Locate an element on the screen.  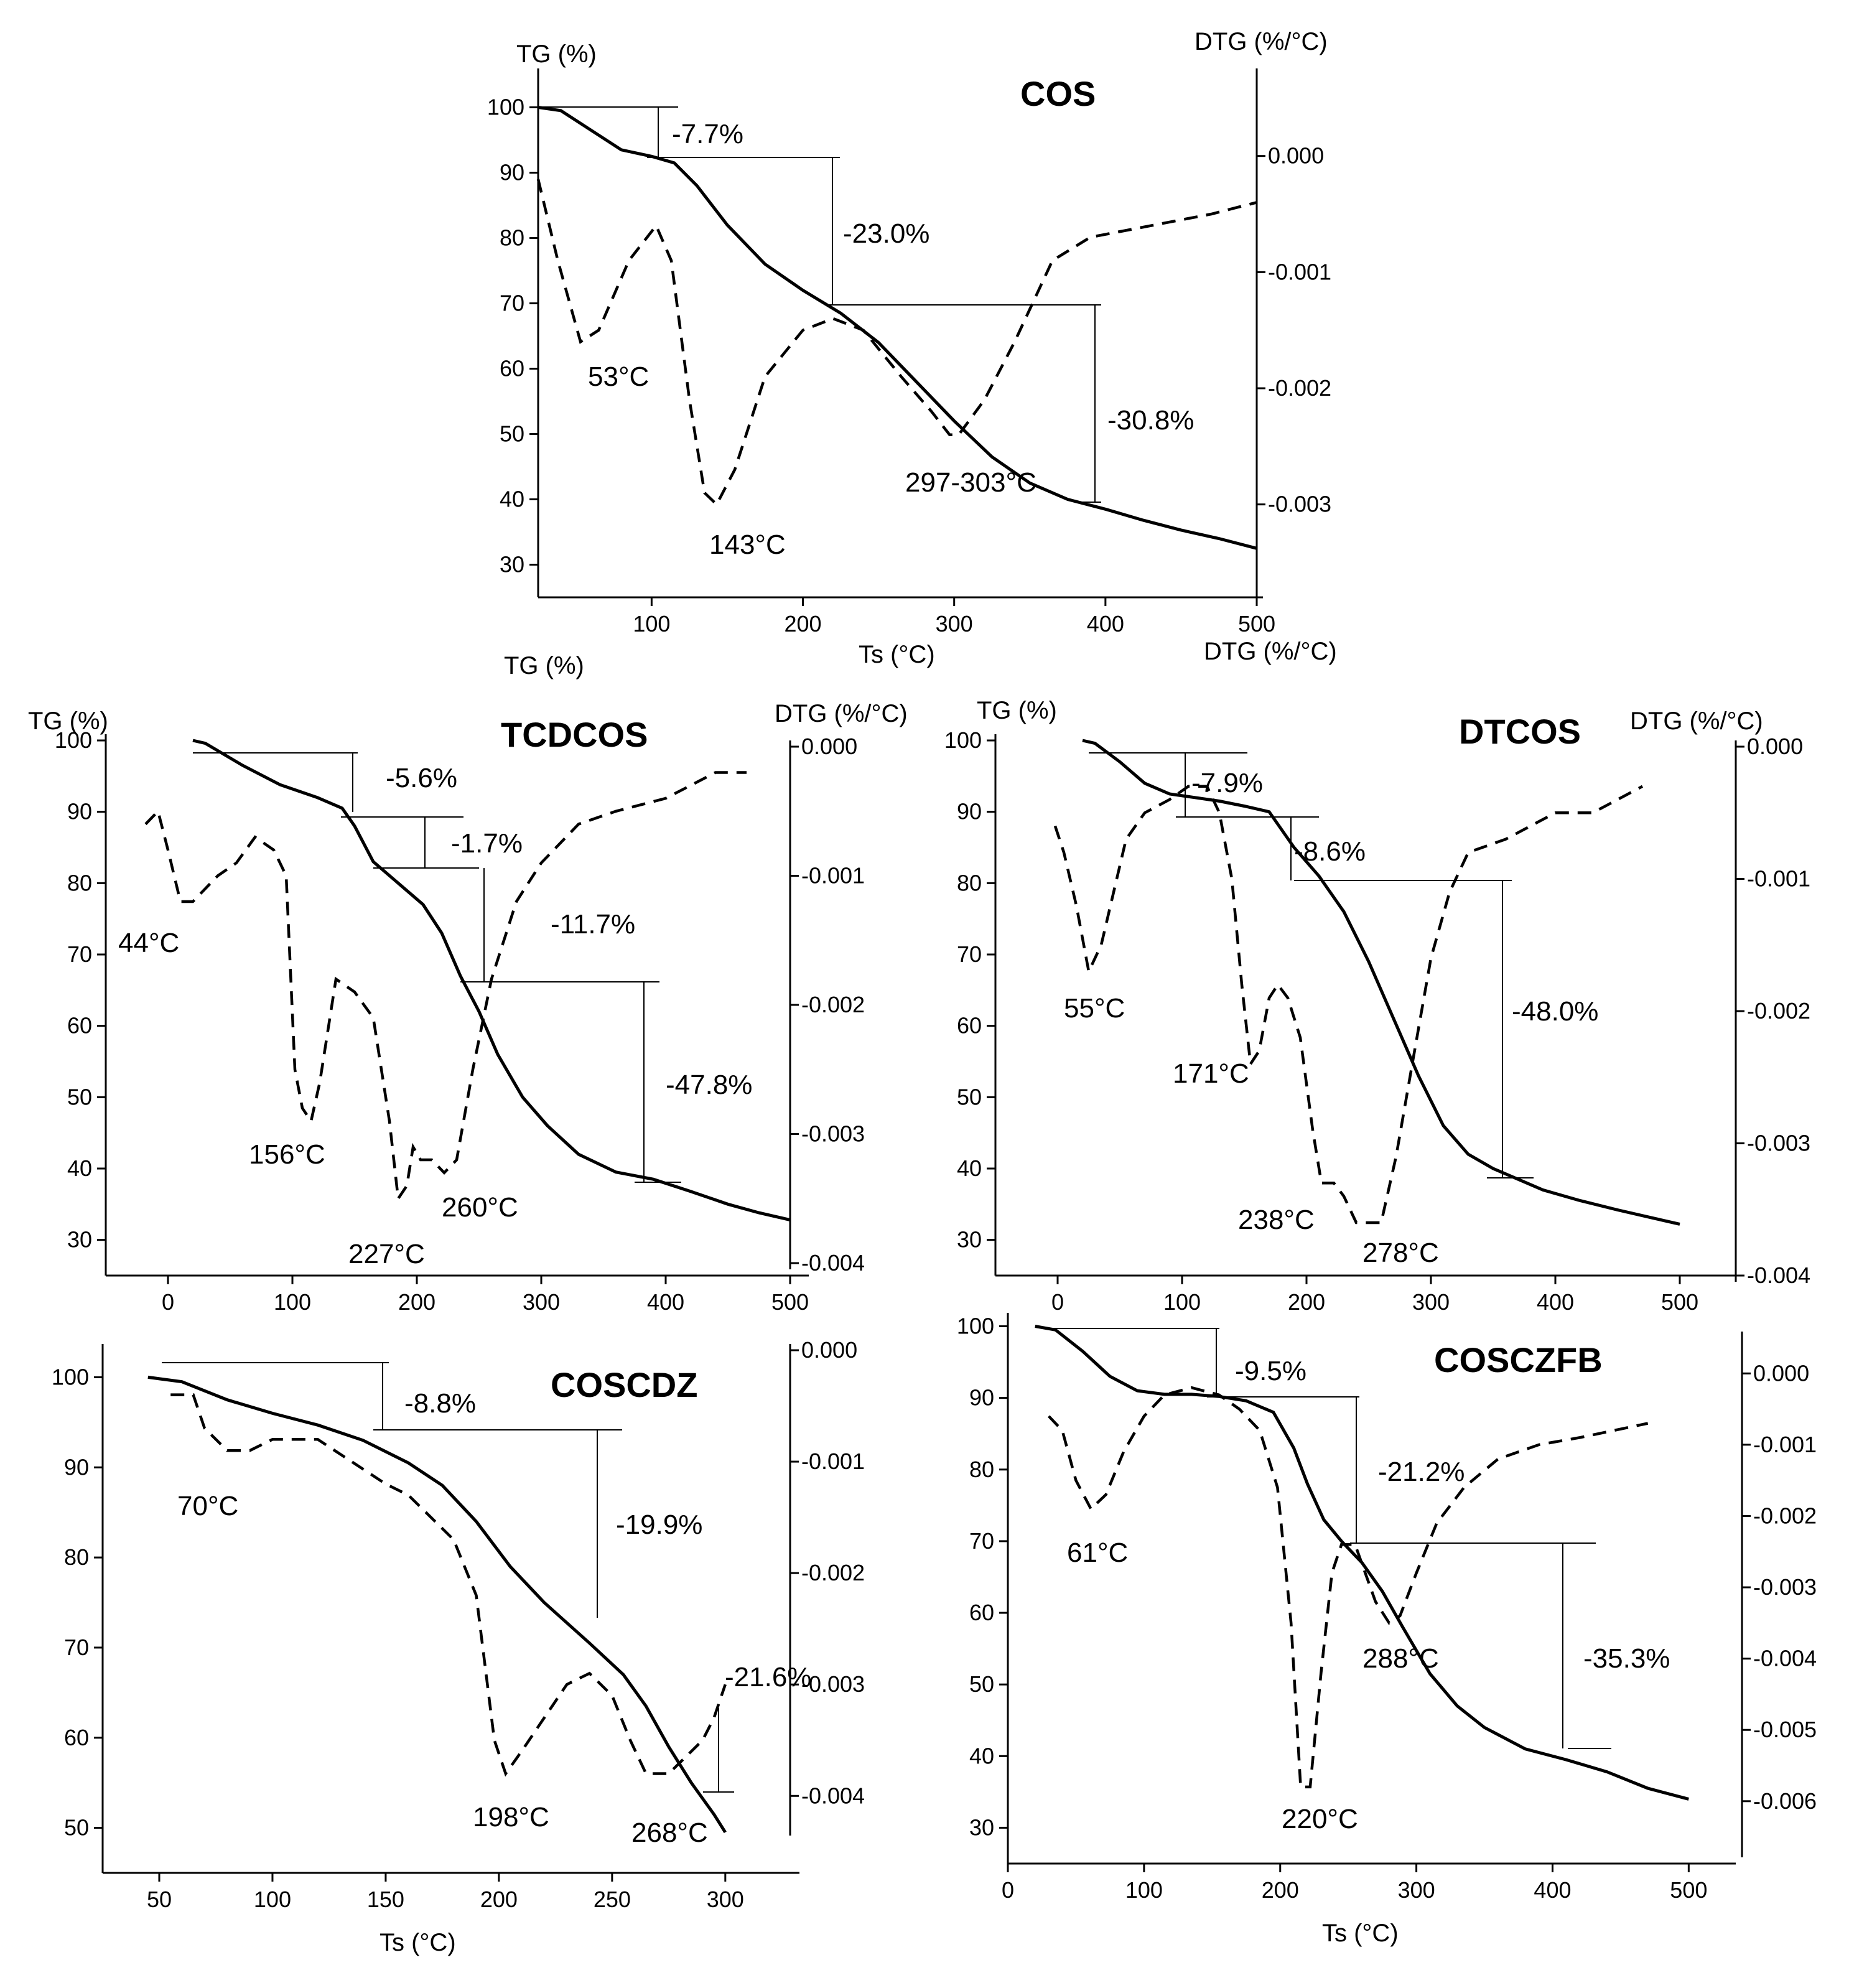
tcdcos-left-axis-title: TG (%) is located at coordinates (68, 721).